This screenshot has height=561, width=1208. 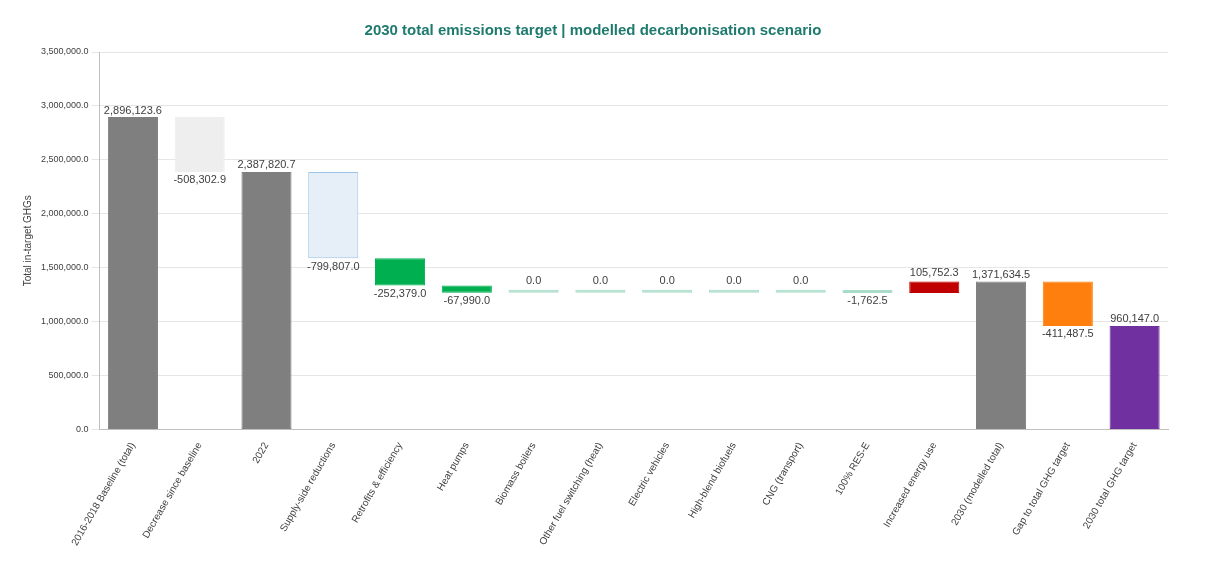 What do you see at coordinates (65, 321) in the screenshot?
I see `y-tick-label: 1,000,000.0` at bounding box center [65, 321].